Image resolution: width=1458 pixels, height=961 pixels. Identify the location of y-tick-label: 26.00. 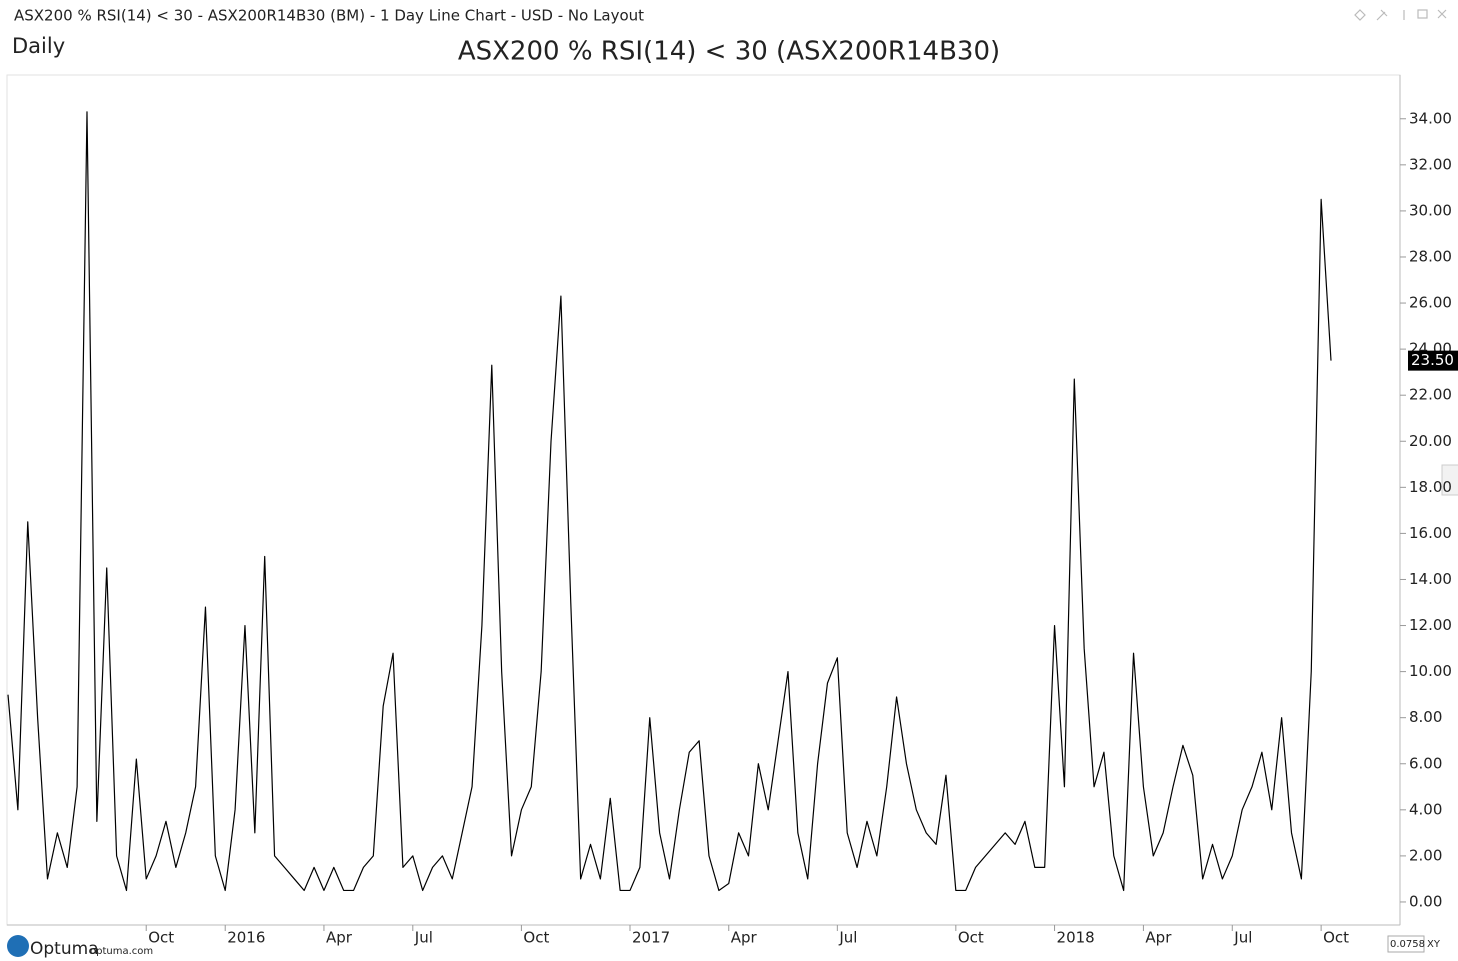
(1430, 303).